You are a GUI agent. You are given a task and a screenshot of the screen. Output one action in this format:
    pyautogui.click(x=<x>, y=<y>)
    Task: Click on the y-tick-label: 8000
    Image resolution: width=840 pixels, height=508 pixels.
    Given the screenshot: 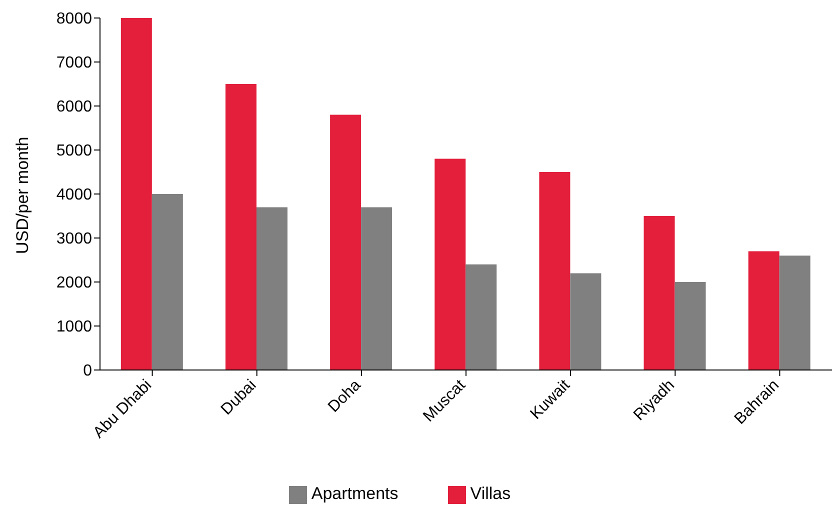 What is the action you would take?
    pyautogui.click(x=74, y=19)
    